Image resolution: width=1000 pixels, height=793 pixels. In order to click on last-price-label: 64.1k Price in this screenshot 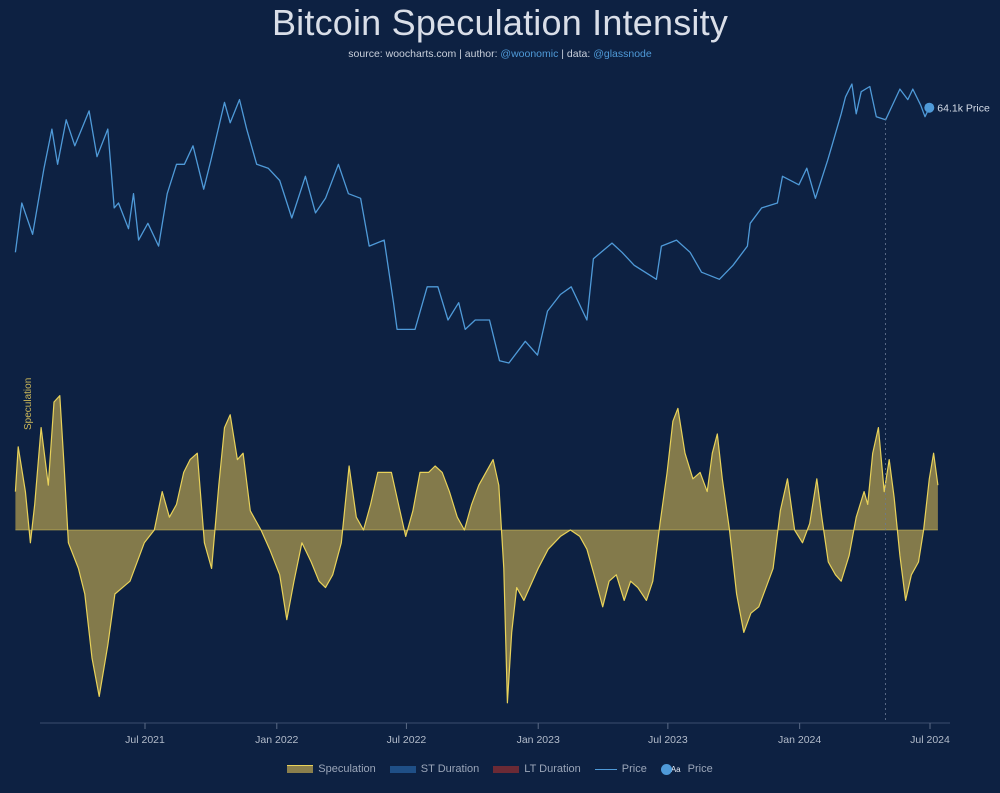, I will do `click(963, 109)`.